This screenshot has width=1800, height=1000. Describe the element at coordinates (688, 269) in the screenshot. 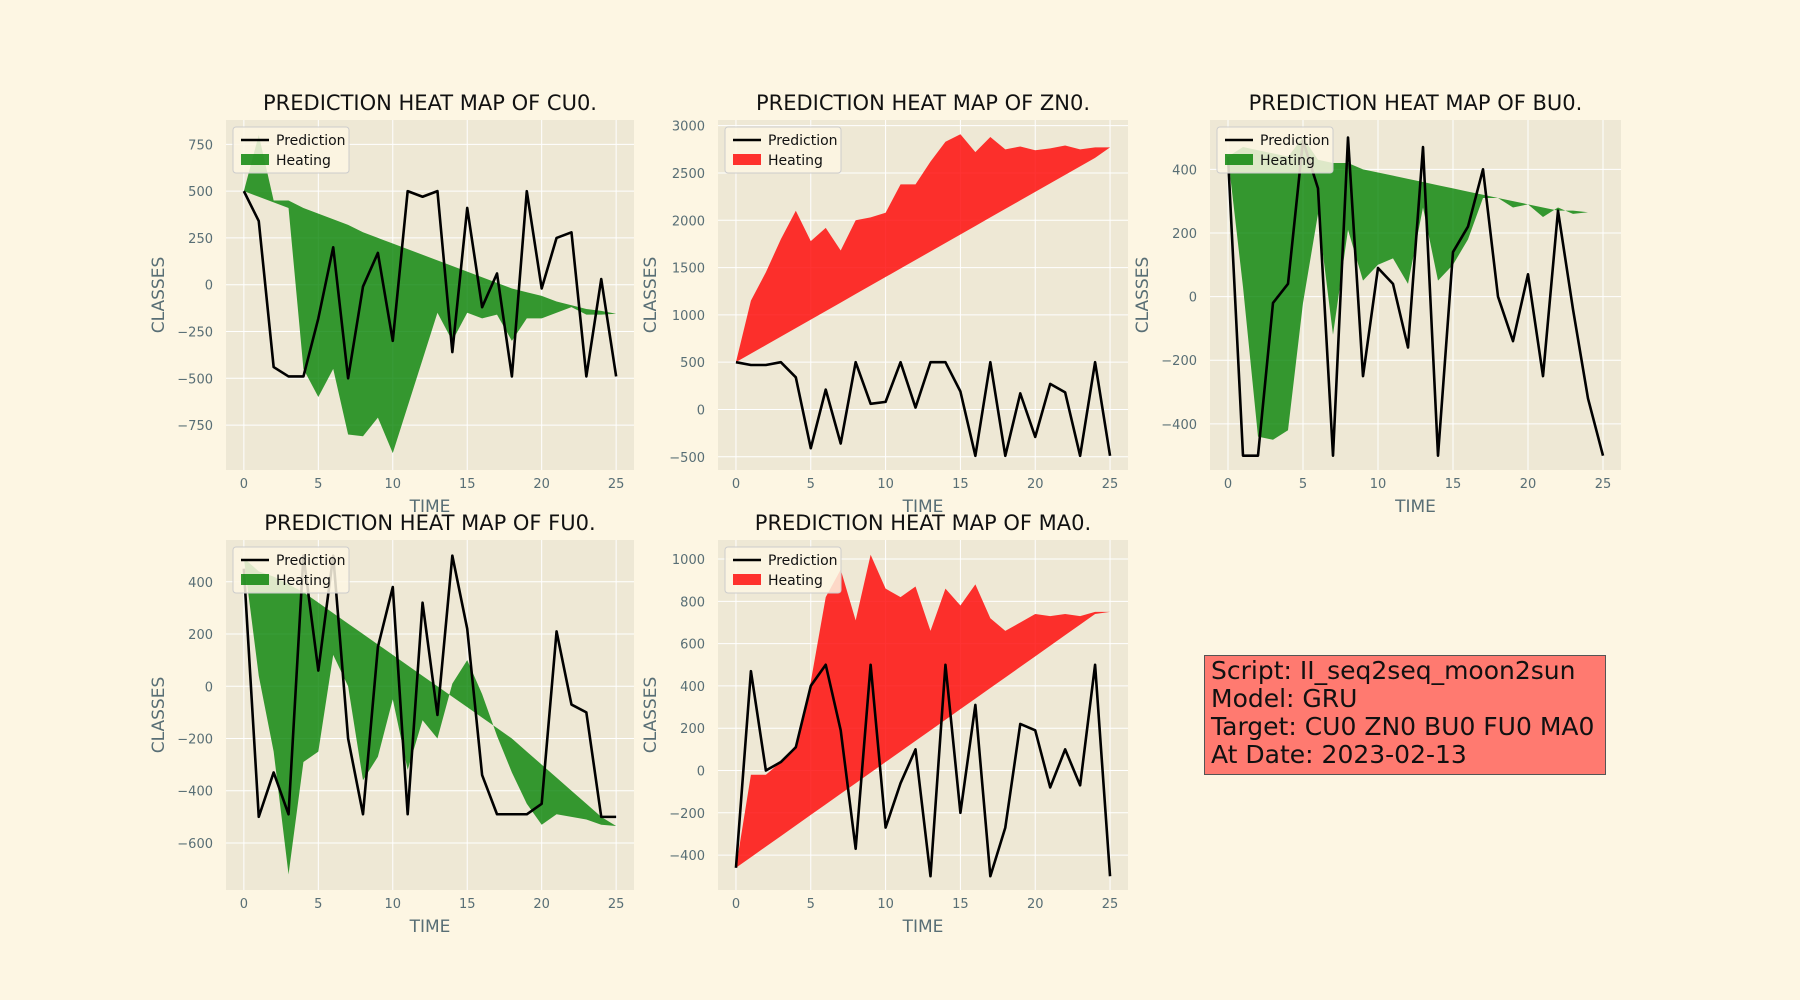

I see `y-tick-label: 1500` at that location.